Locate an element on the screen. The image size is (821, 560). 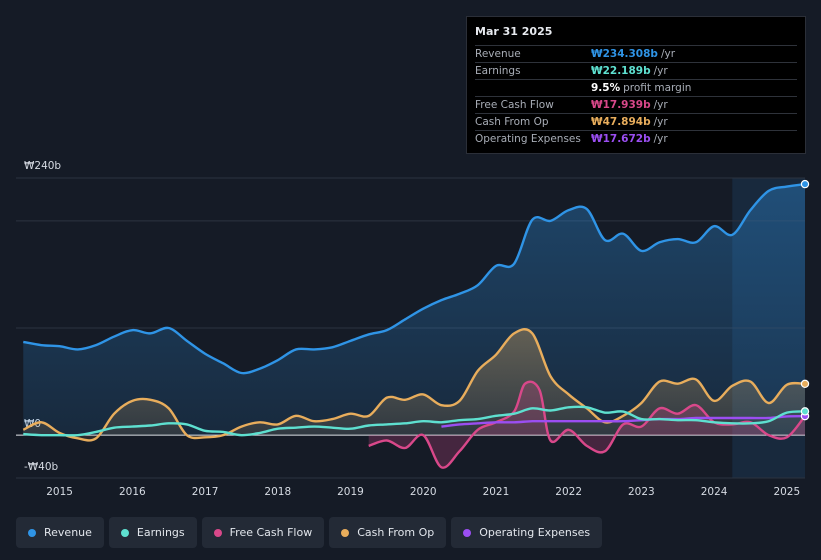
legend-item-earnings: Earnings is located at coordinates (152, 532).